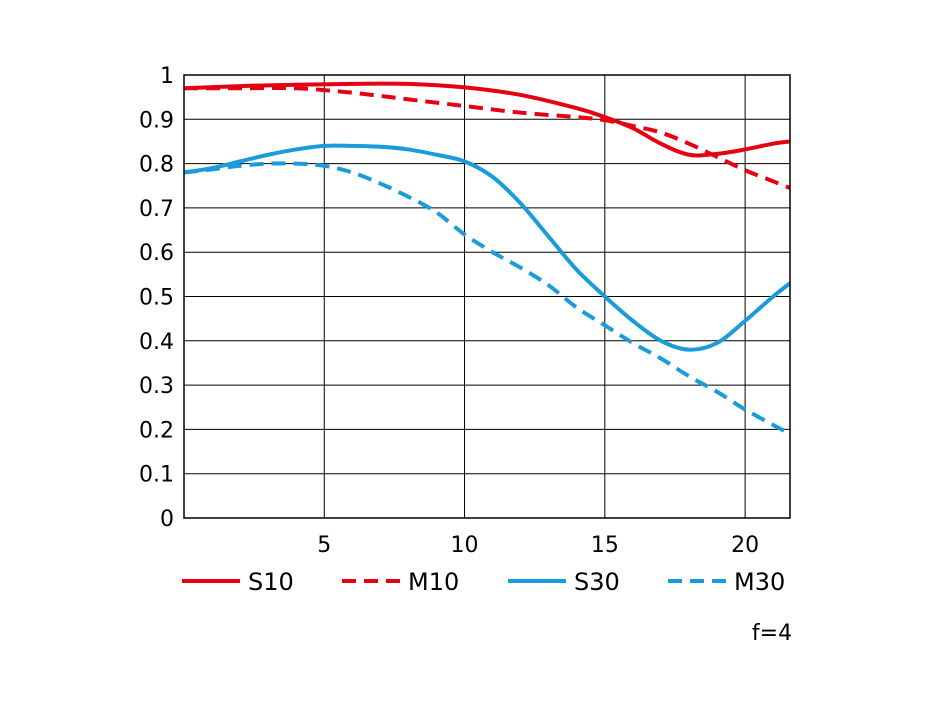  I want to click on y-tick-label: 0, so click(167, 519).